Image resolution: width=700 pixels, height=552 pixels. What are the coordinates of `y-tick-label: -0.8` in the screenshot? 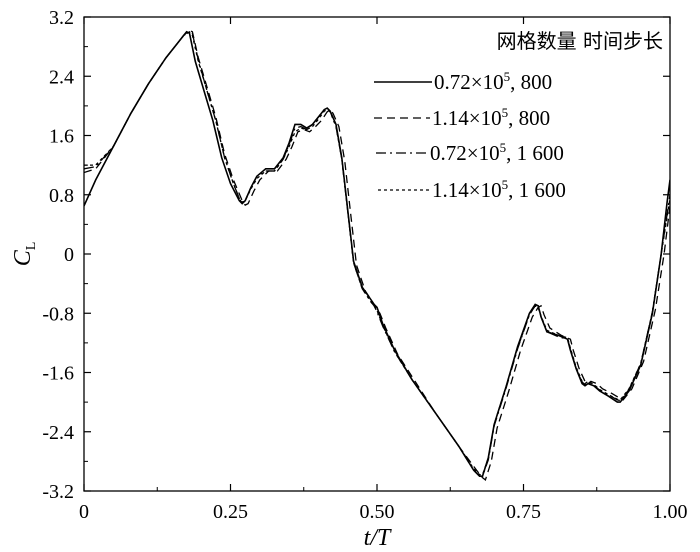 It's located at (58, 314).